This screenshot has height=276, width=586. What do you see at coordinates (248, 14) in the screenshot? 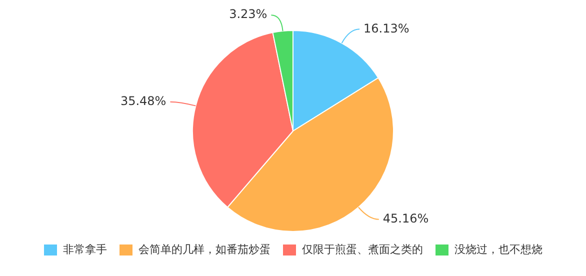
I see `data-label: 3.23%` at bounding box center [248, 14].